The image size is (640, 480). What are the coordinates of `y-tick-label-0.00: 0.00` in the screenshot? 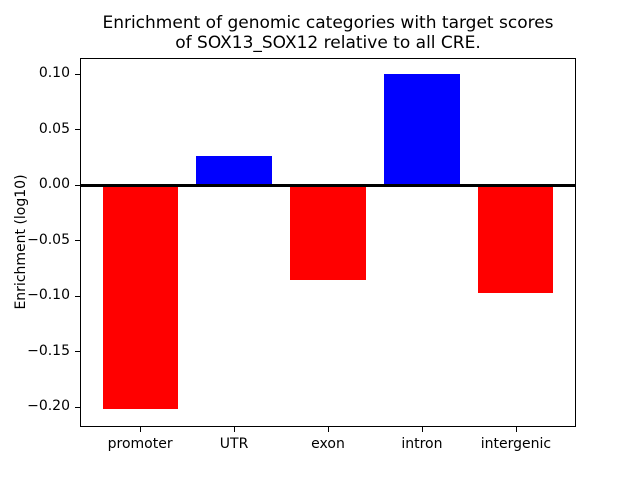 It's located at (54, 184).